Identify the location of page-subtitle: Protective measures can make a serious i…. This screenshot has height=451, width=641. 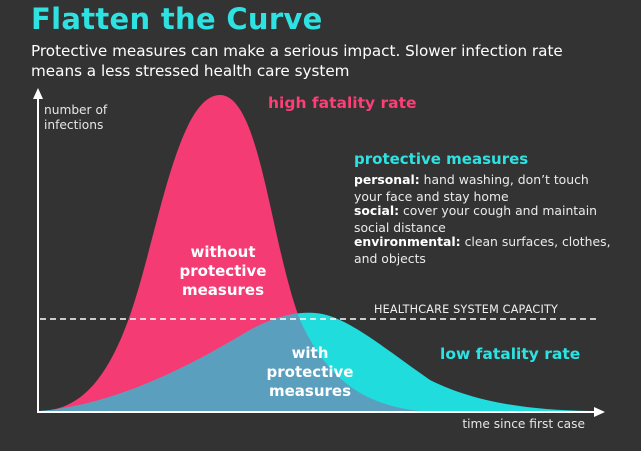
(297, 61).